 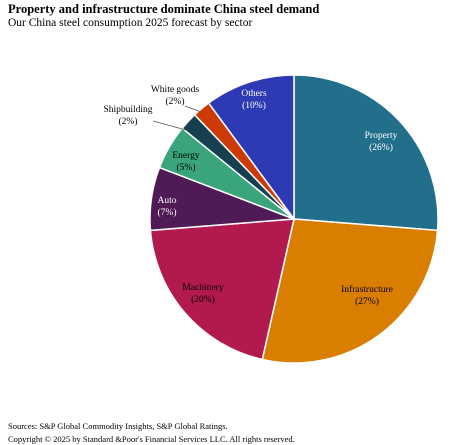 I want to click on slice-value-white-goods: (2%), so click(x=175, y=101).